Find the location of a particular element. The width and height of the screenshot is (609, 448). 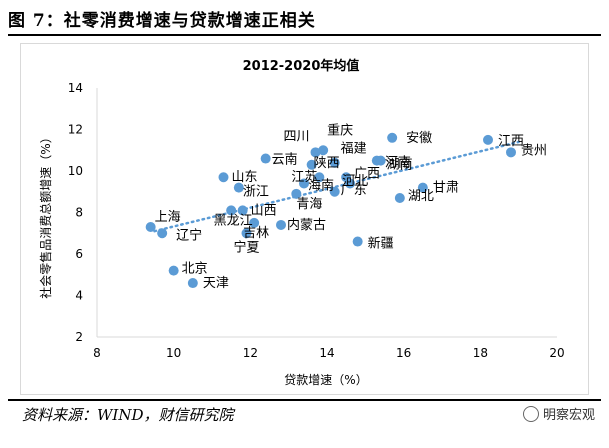

data-point-label: 重庆 is located at coordinates (340, 130).